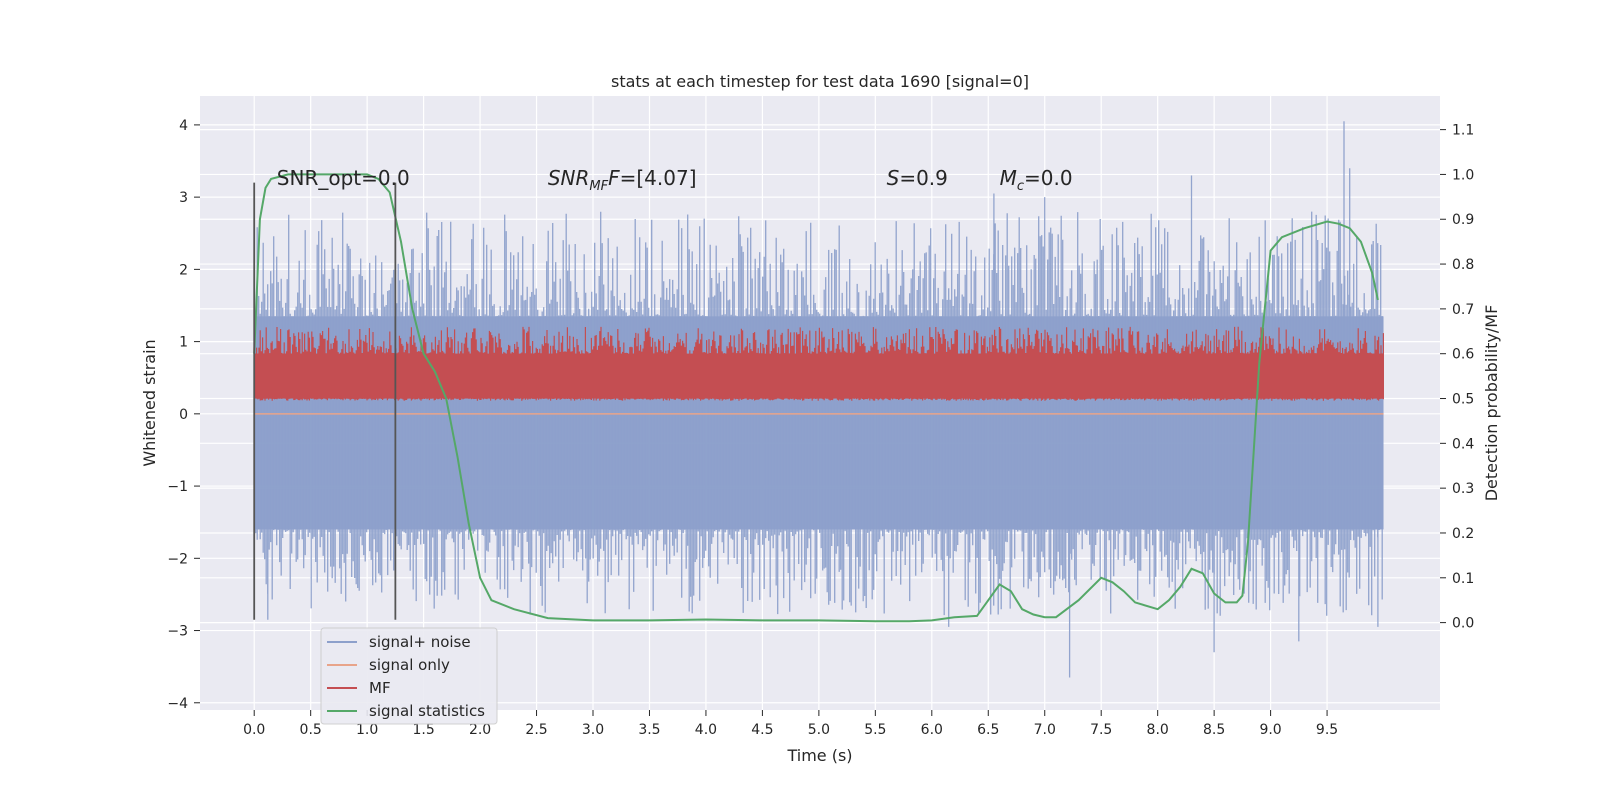 Image resolution: width=1600 pixels, height=800 pixels. I want to click on left-tick-label: −3, so click(177, 632).